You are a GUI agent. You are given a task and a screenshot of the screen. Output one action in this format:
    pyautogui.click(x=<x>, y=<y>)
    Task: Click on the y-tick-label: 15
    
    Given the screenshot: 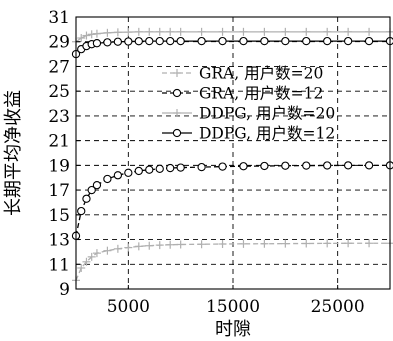 What is the action you would take?
    pyautogui.click(x=59, y=216)
    